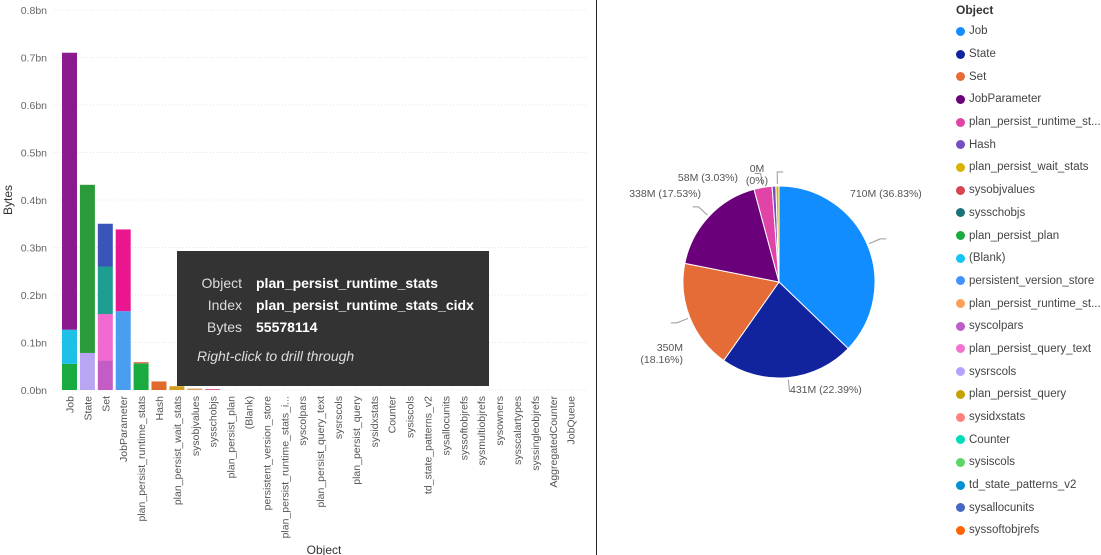  Describe the element at coordinates (596, 277) in the screenshot. I see `panel-divider` at that location.